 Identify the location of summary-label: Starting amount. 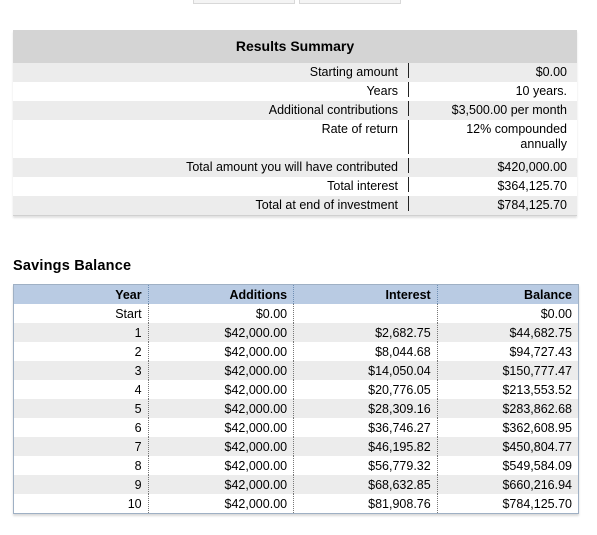
(211, 71).